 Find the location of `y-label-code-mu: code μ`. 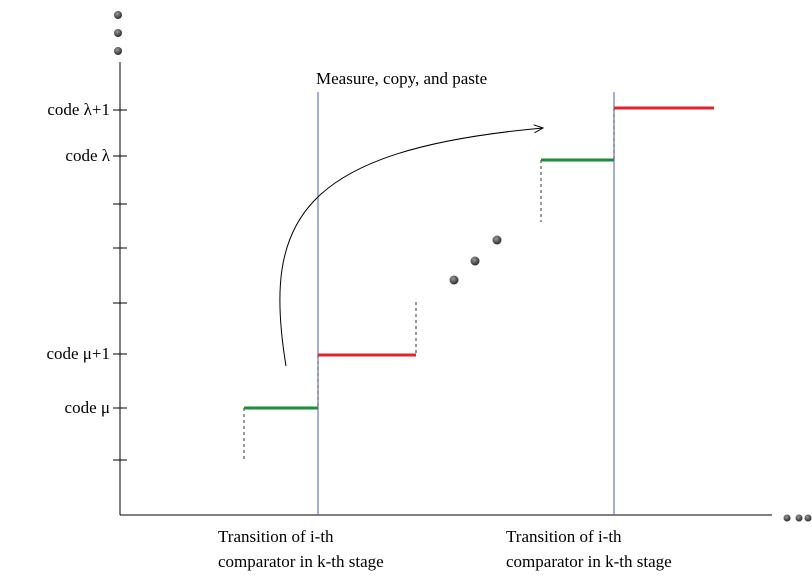

y-label-code-mu: code μ is located at coordinates (87, 407).